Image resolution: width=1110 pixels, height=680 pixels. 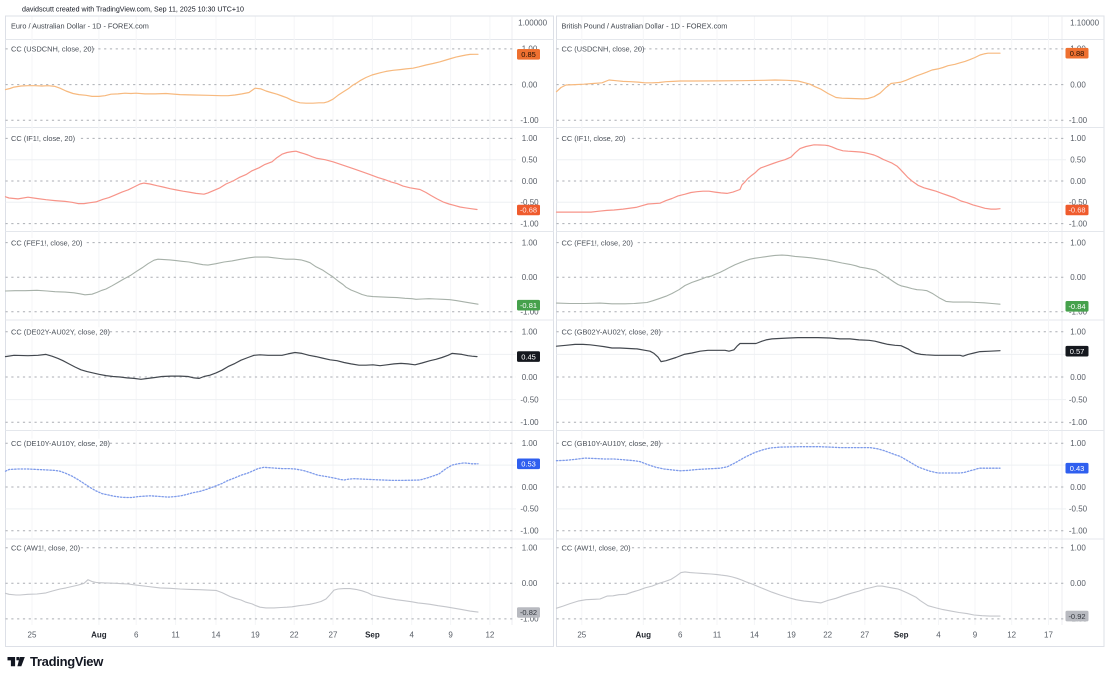 What do you see at coordinates (528, 464) in the screenshot?
I see `svg-text: 0.53` at bounding box center [528, 464].